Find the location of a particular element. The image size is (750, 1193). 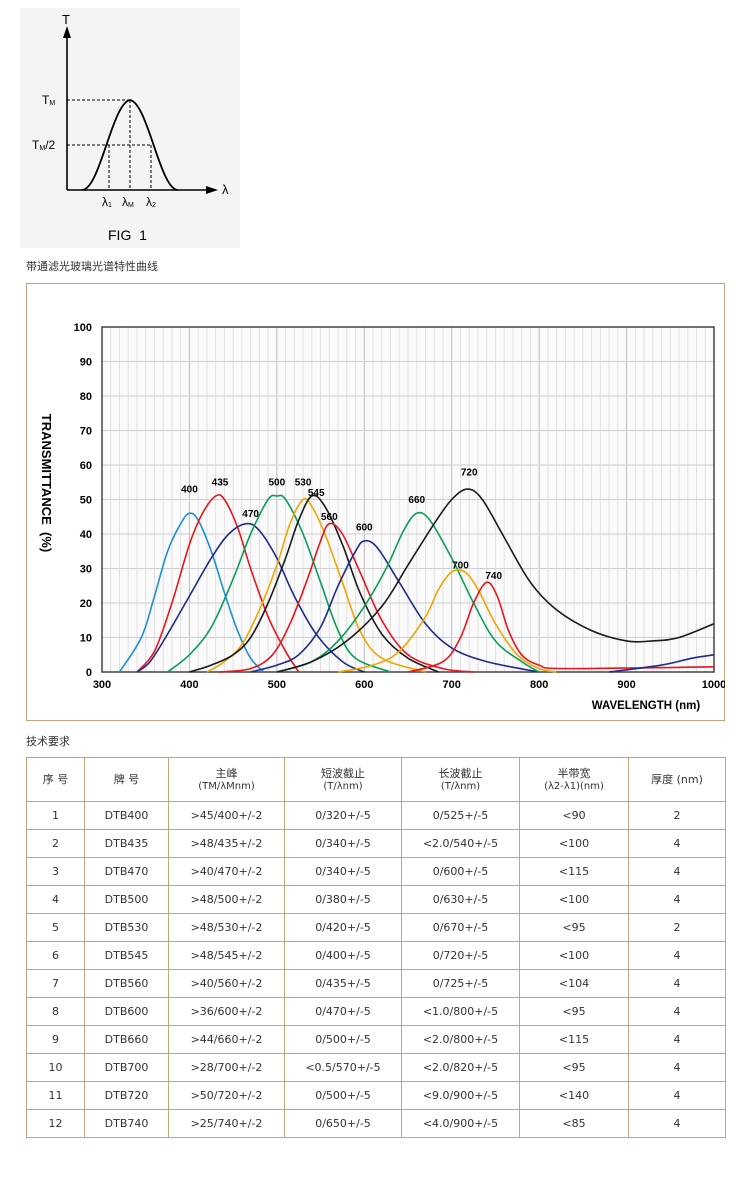

cell-main-peak: >44/660+/-2 is located at coordinates (226, 1039).